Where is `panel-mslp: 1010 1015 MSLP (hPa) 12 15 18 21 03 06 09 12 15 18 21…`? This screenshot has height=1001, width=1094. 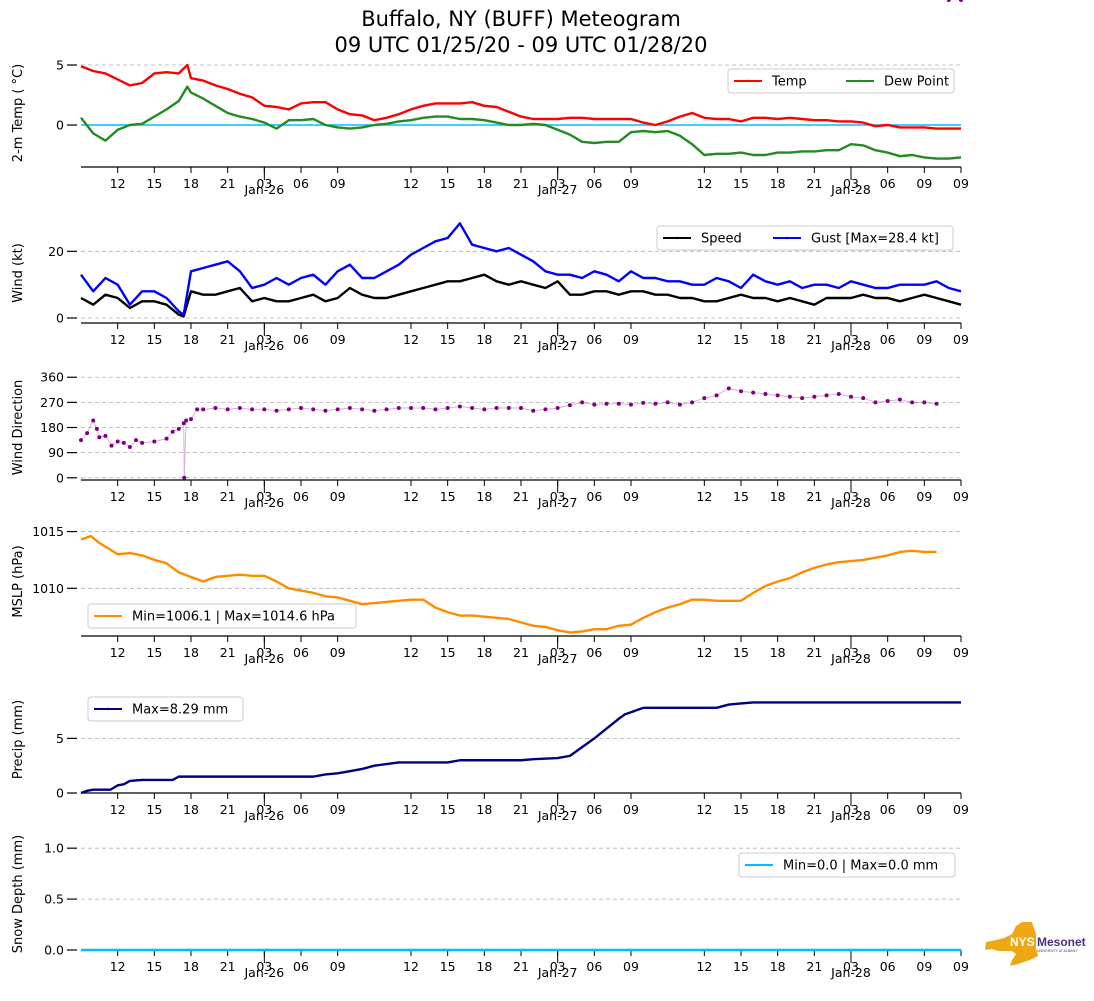
panel-mslp: 1010 1015 MSLP (hPa) 12 15 18 21 03 06 09 12 15 18 21… is located at coordinates (490, 595).